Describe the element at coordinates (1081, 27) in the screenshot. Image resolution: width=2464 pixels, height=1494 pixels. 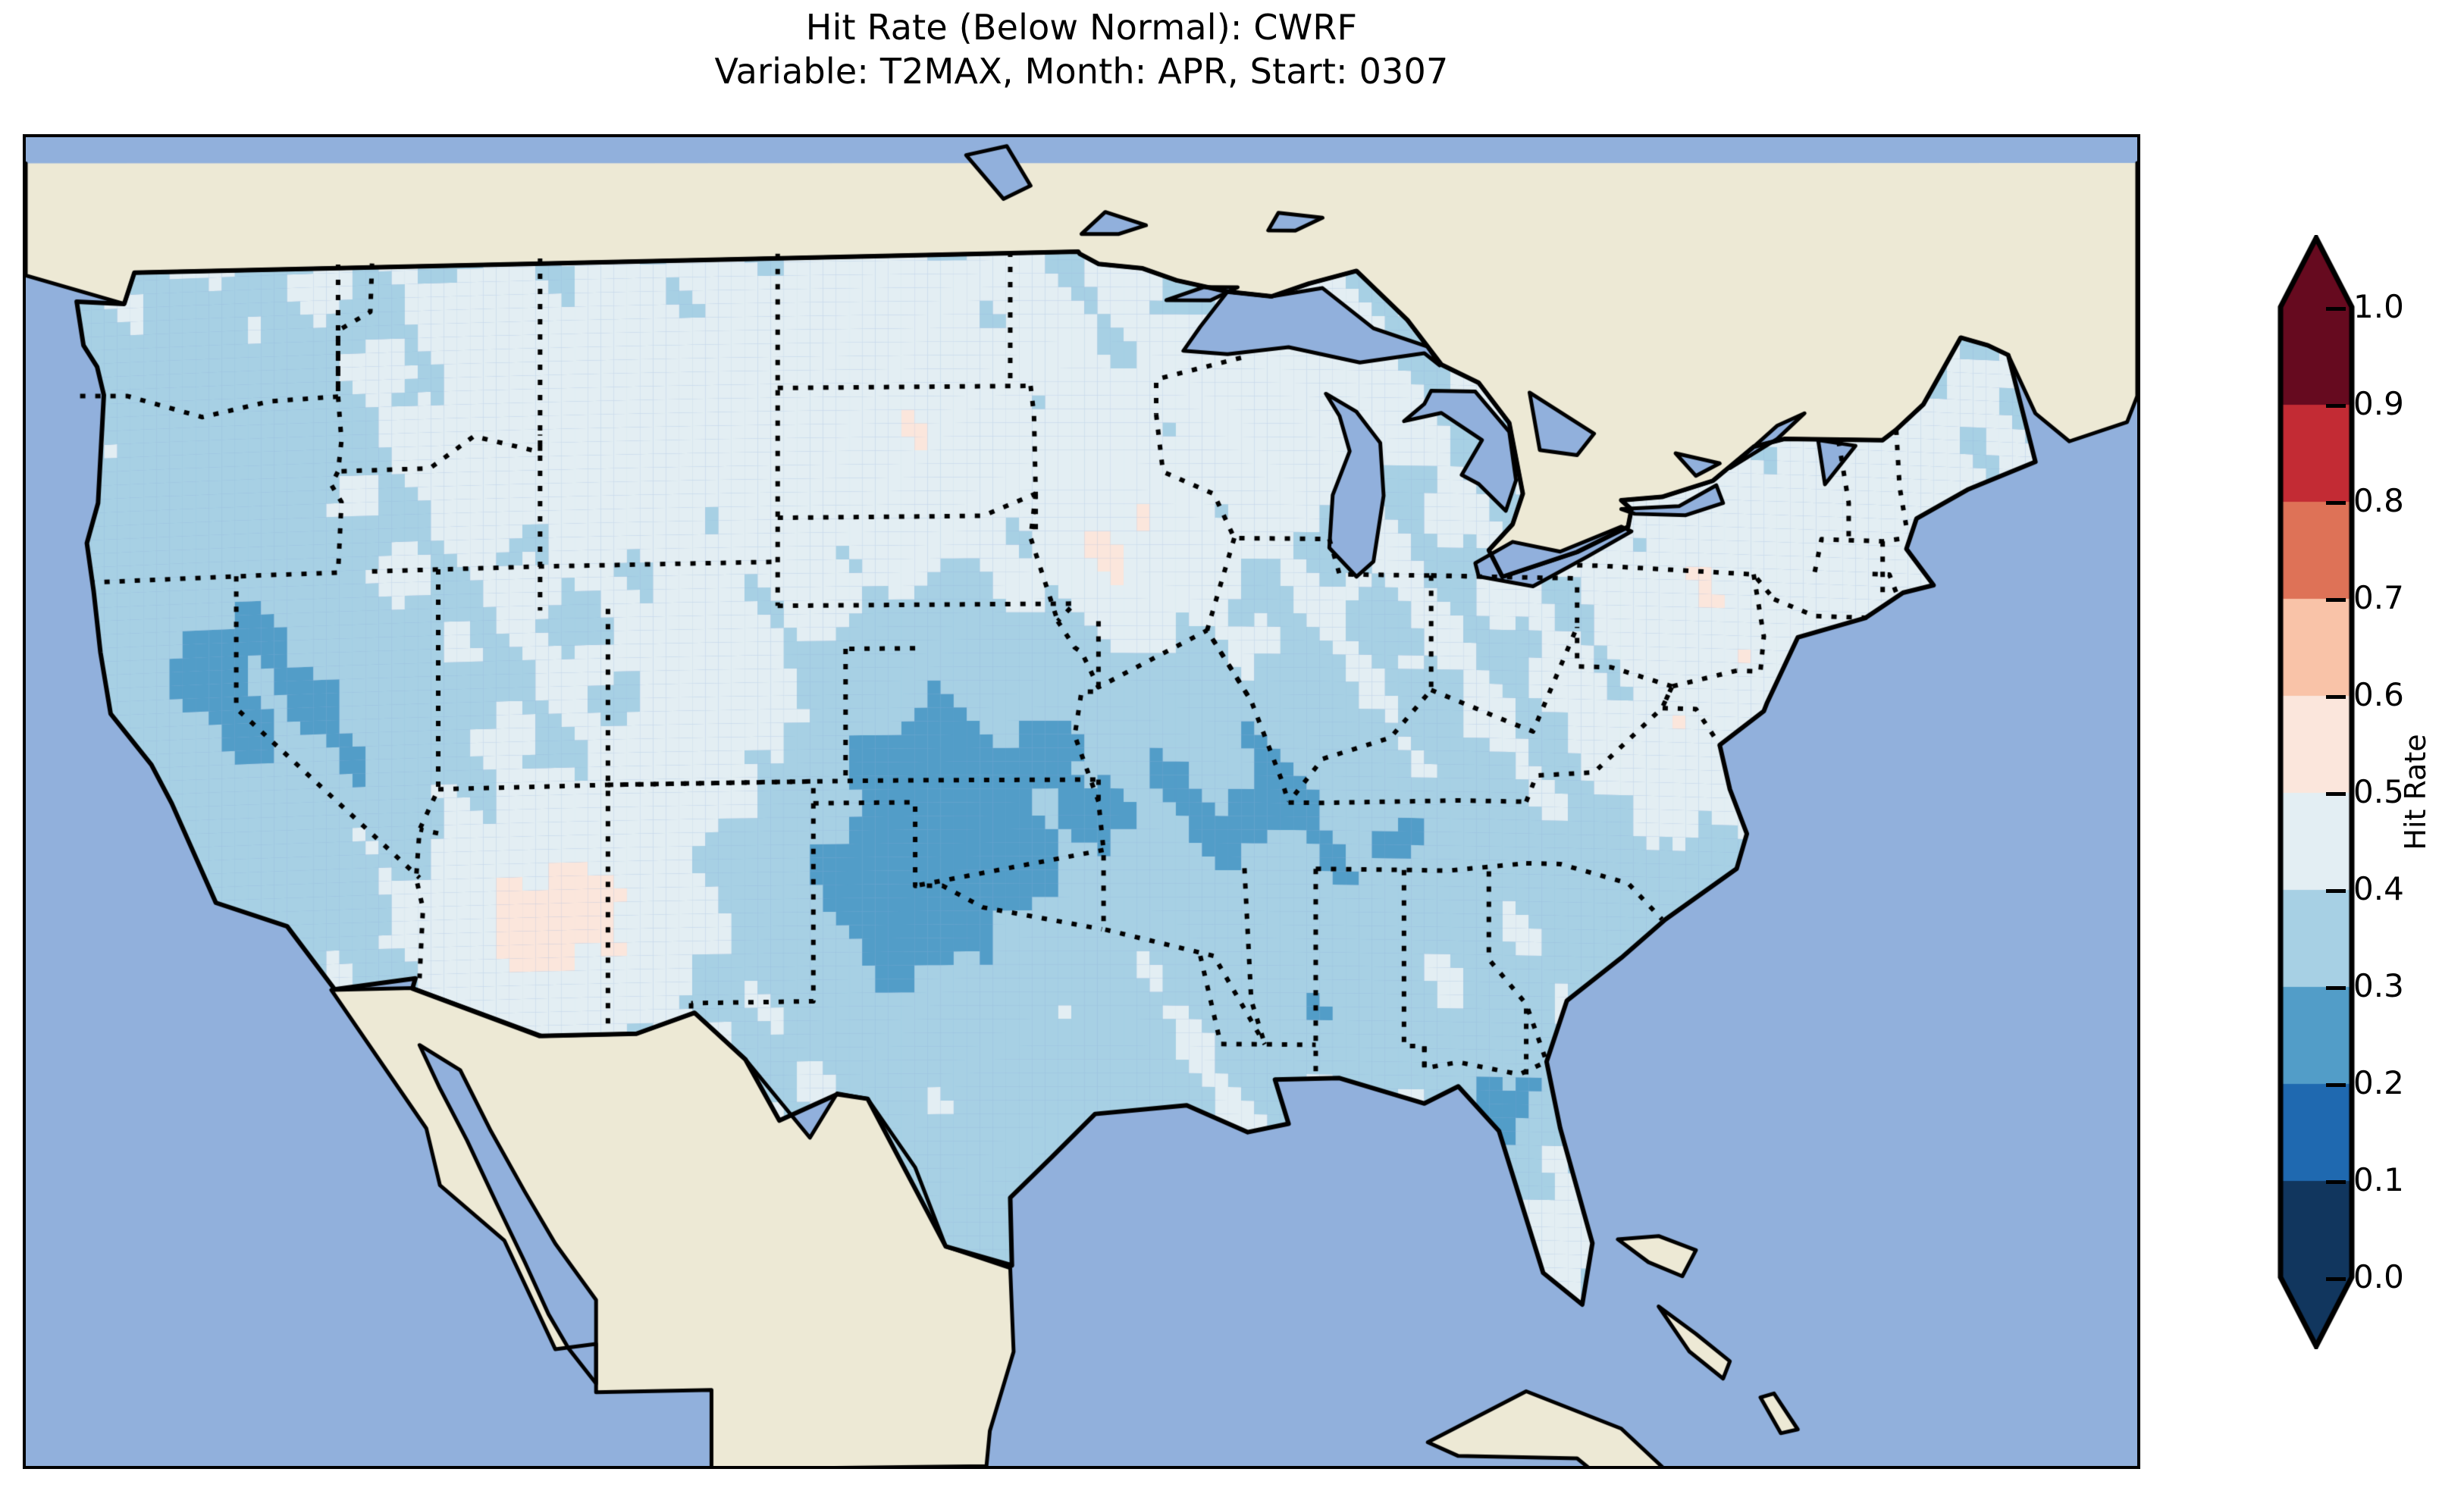
I see `title-line-1: Hit Rate (Below Normal): CWRF` at that location.